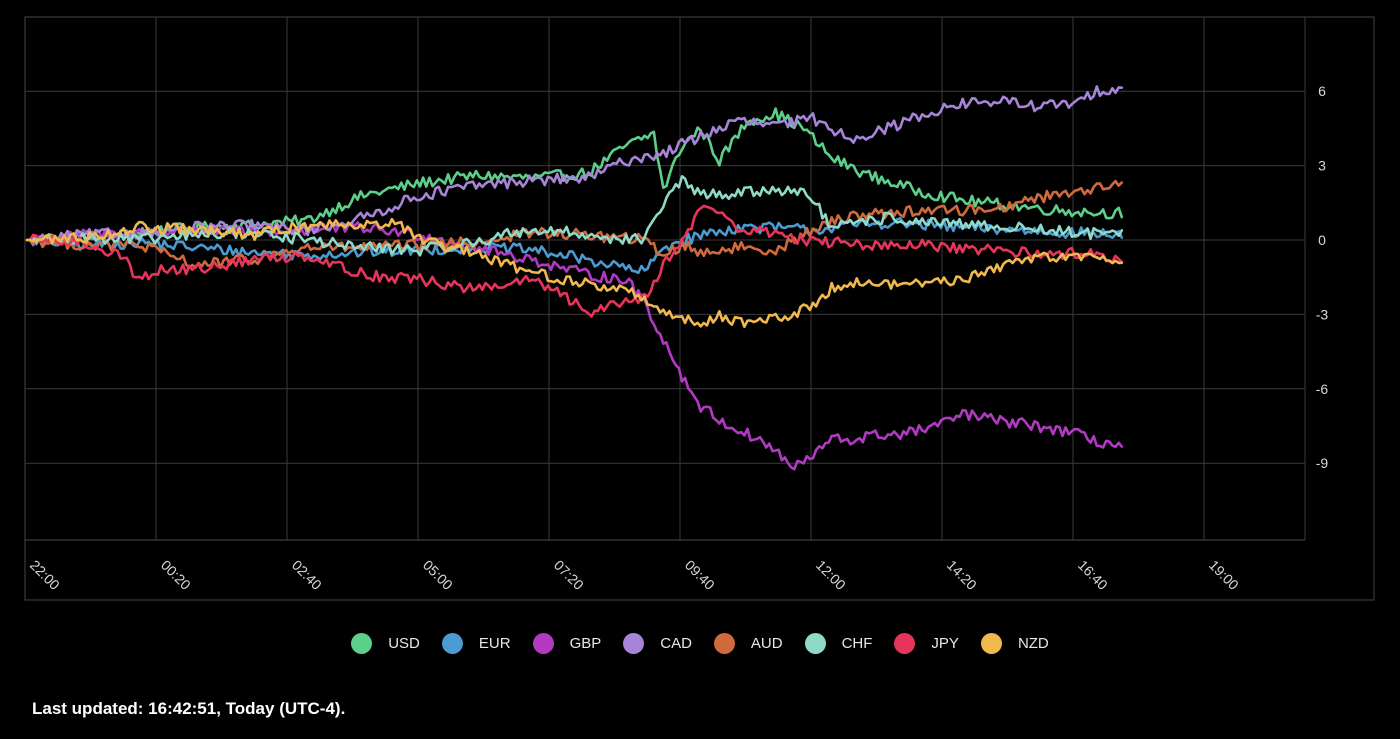  What do you see at coordinates (1322, 277) in the screenshot?
I see `y-axis-ticks: 6 3 0 -3 -6 -9` at bounding box center [1322, 277].